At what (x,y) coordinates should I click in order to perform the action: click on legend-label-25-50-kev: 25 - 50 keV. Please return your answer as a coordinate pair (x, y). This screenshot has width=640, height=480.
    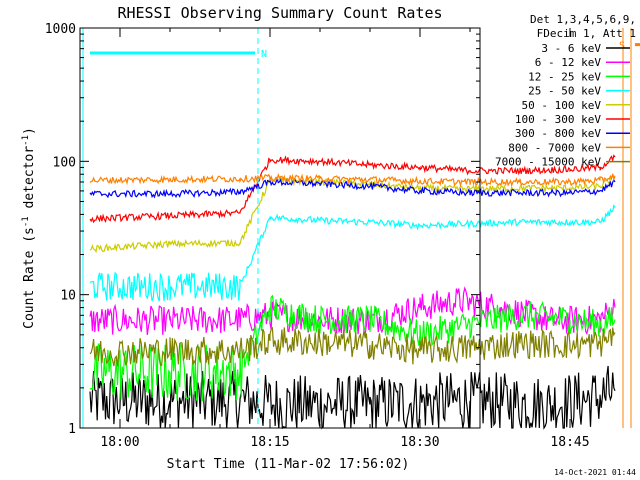
    Looking at the image, I should click on (564, 91).